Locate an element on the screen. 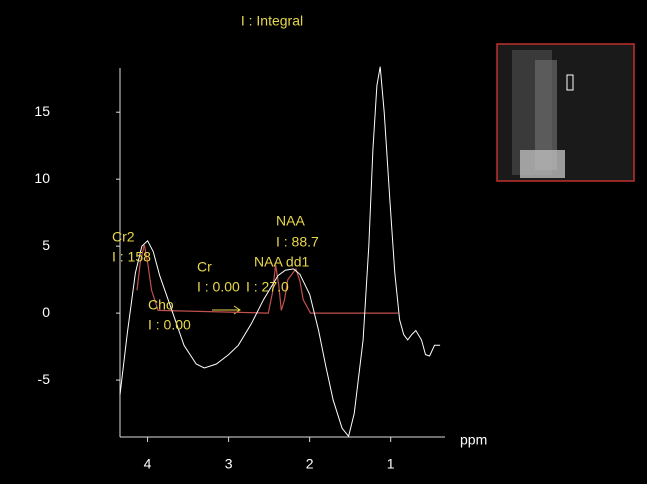 Image resolution: width=647 pixels, height=484 pixels. inset-image is located at coordinates (565, 112).